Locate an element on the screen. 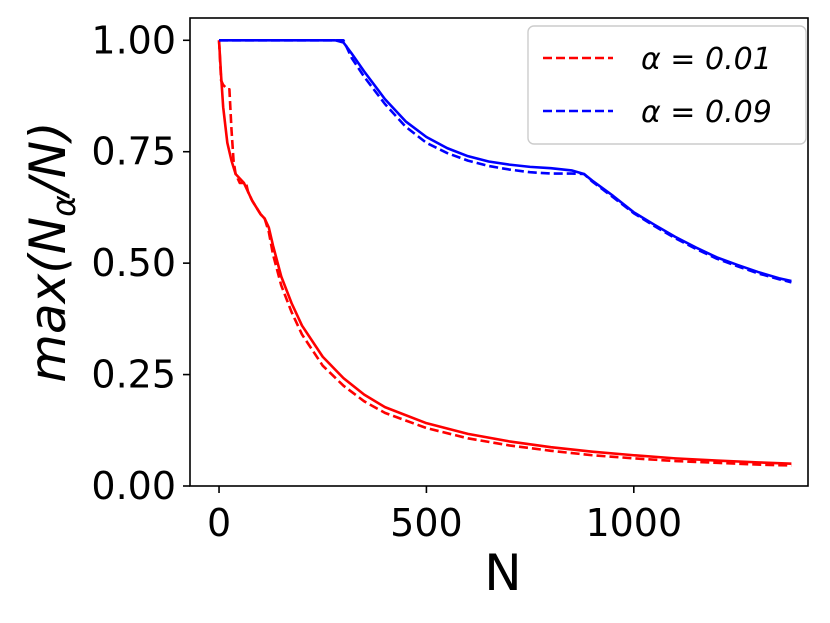  y-tick-label: 1.00 is located at coordinates (133, 40).